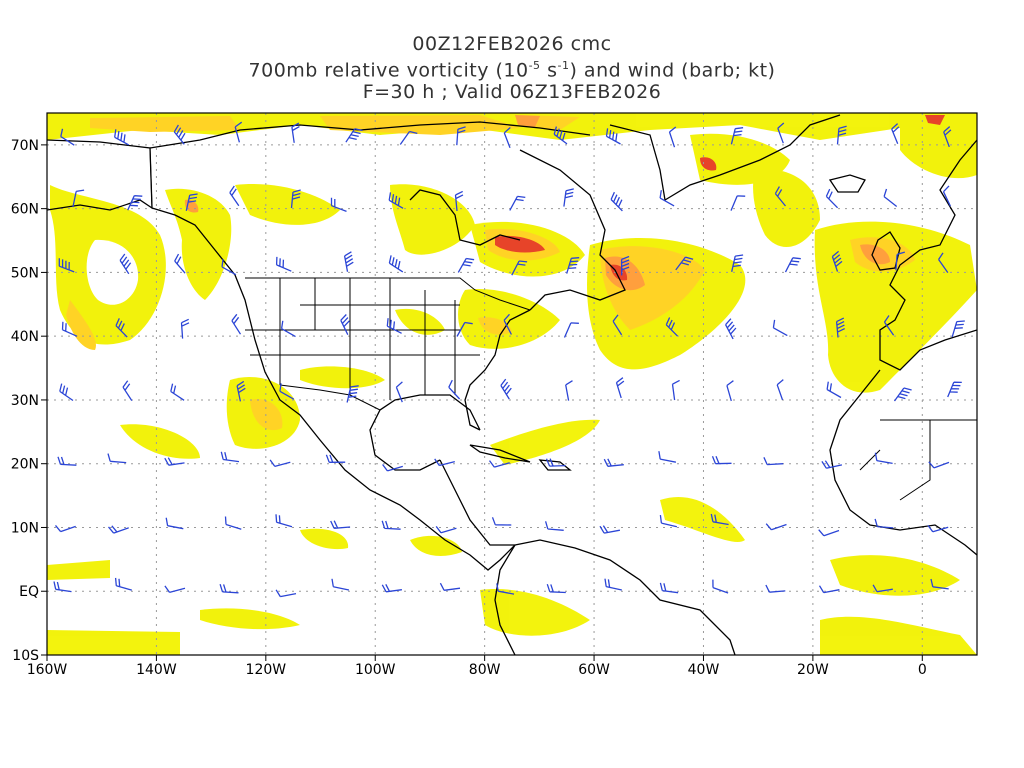  Describe the element at coordinates (708, 164) in the screenshot. I see `vort-greenland-max` at that location.